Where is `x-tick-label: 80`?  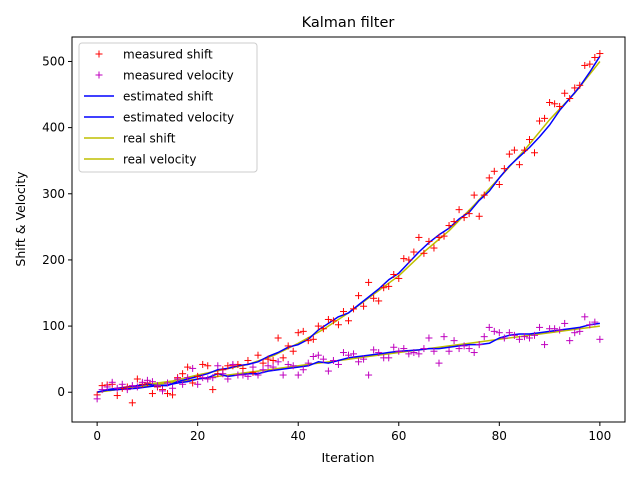 x-tick-label: 80 is located at coordinates (499, 436).